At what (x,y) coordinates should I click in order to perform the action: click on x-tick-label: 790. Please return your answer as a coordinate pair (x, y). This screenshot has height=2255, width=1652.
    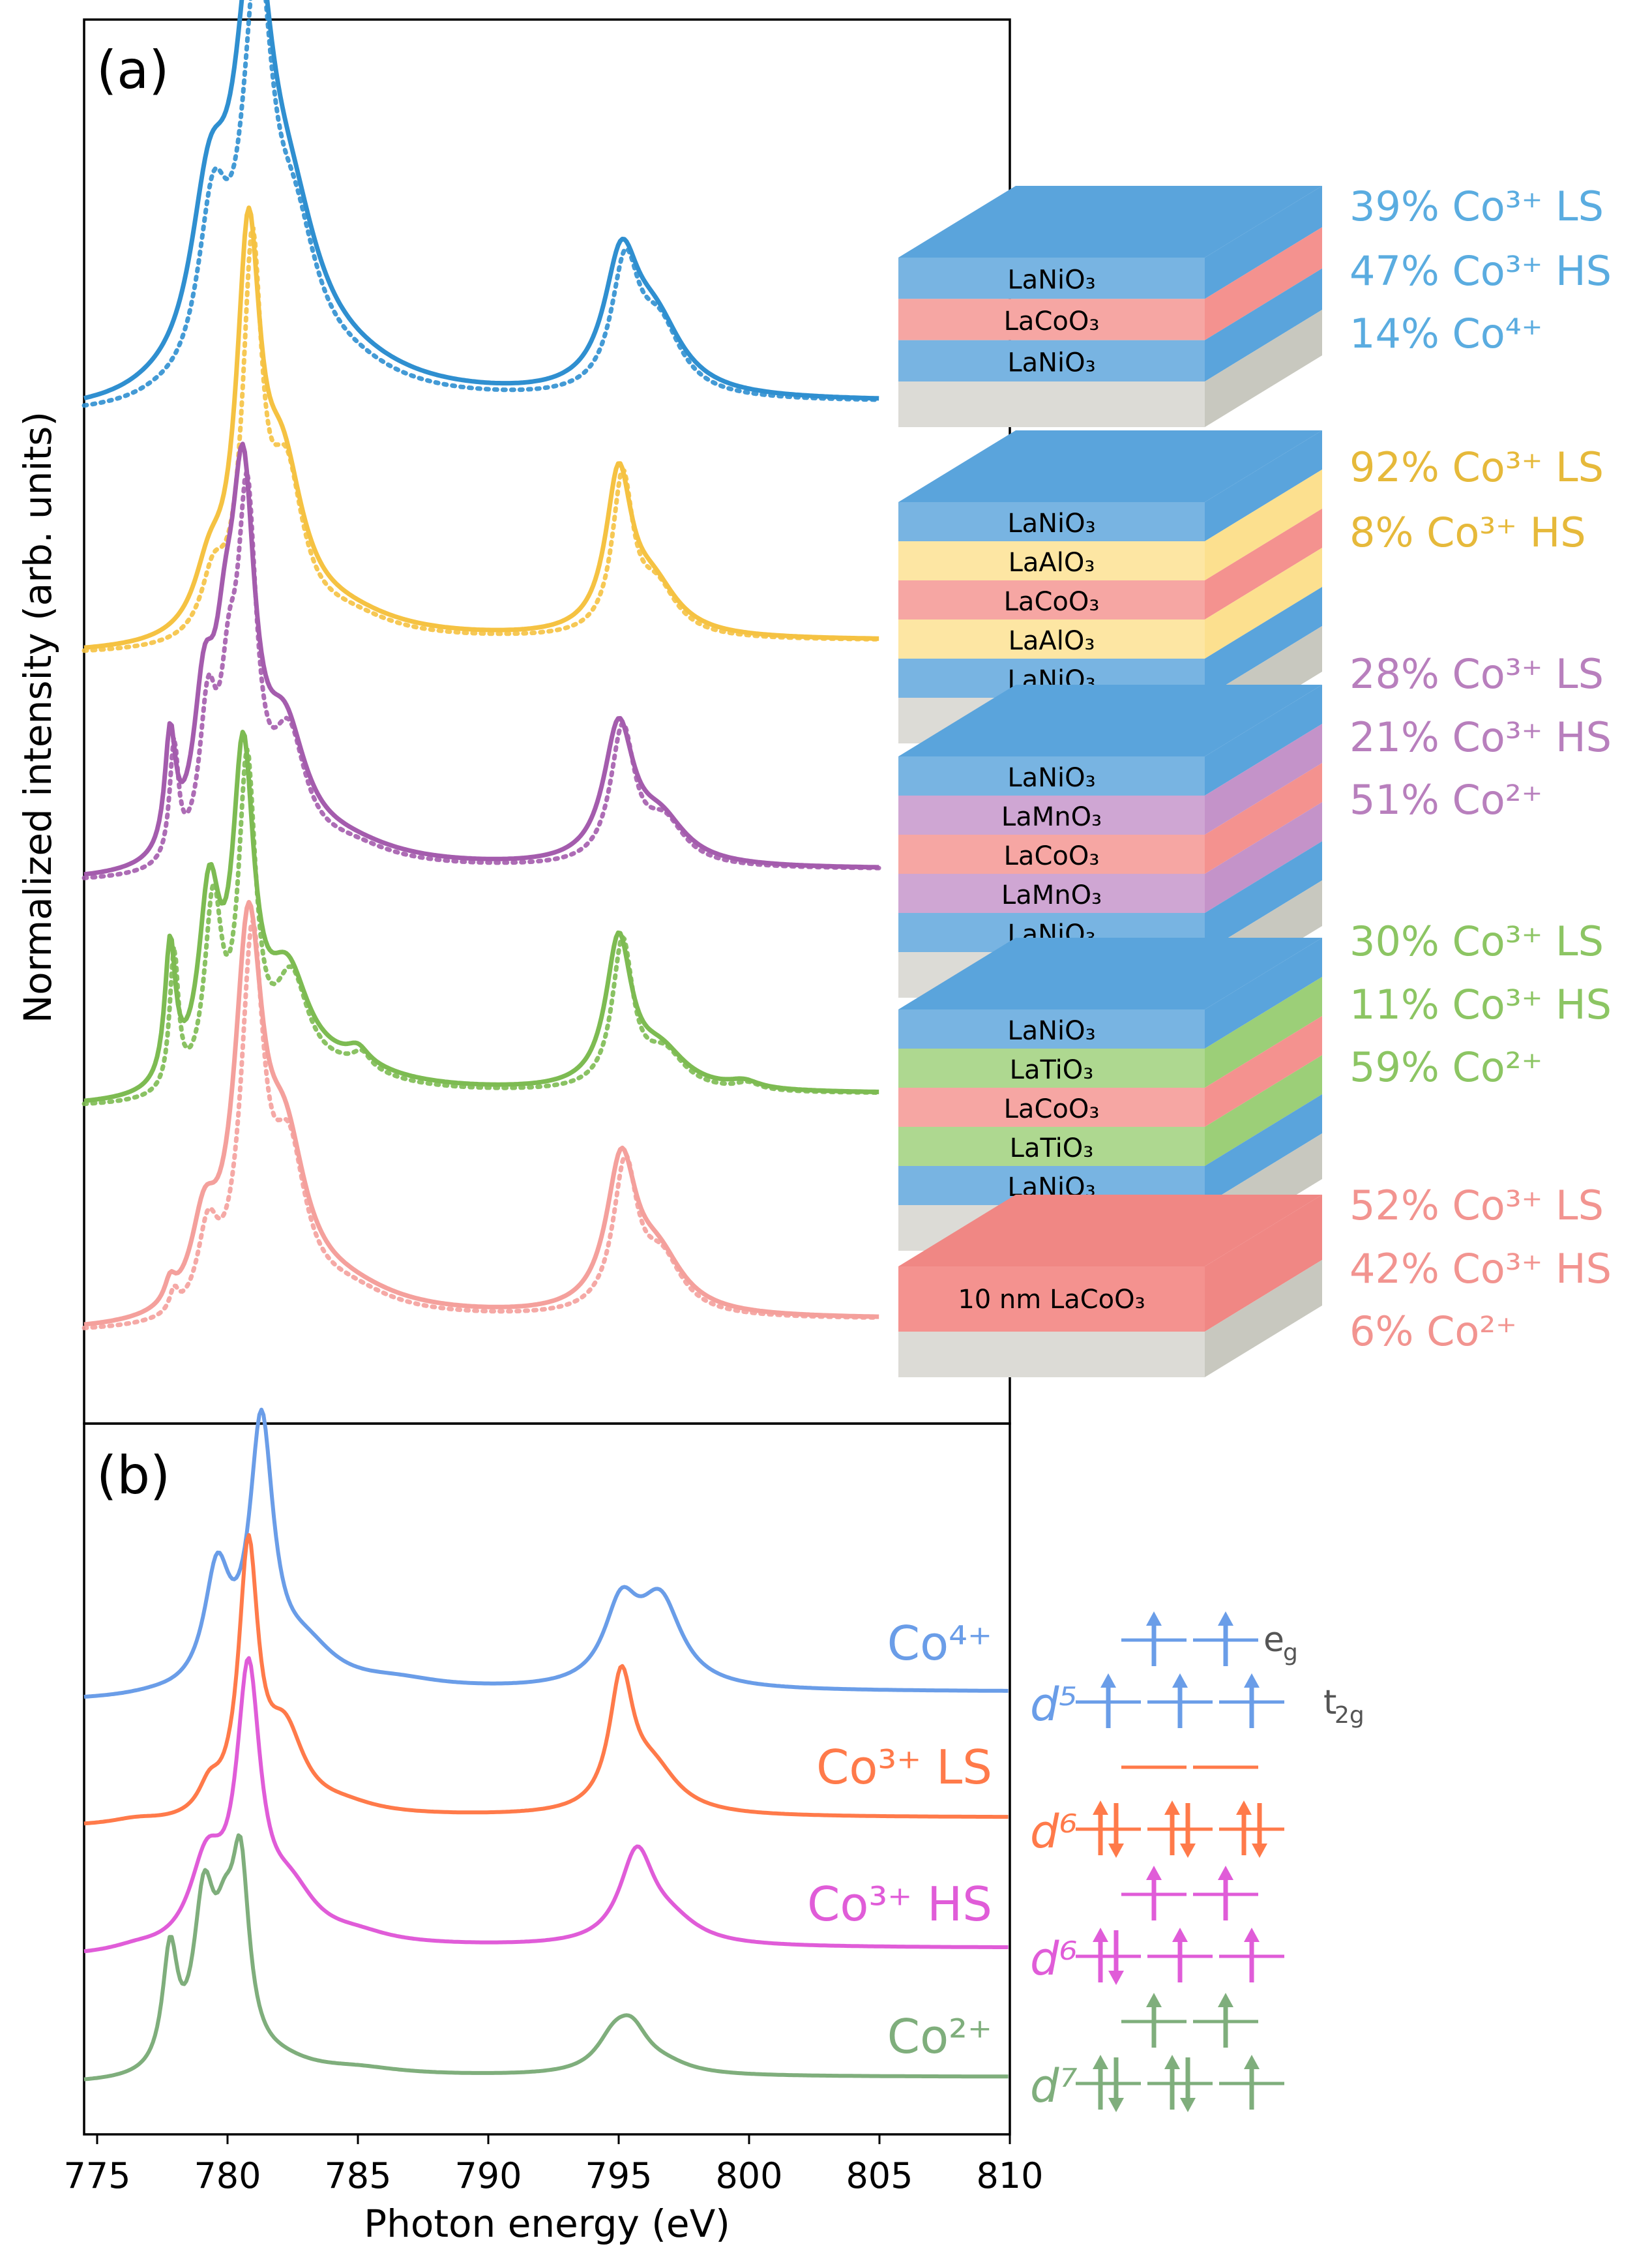
    Looking at the image, I should click on (488, 2175).